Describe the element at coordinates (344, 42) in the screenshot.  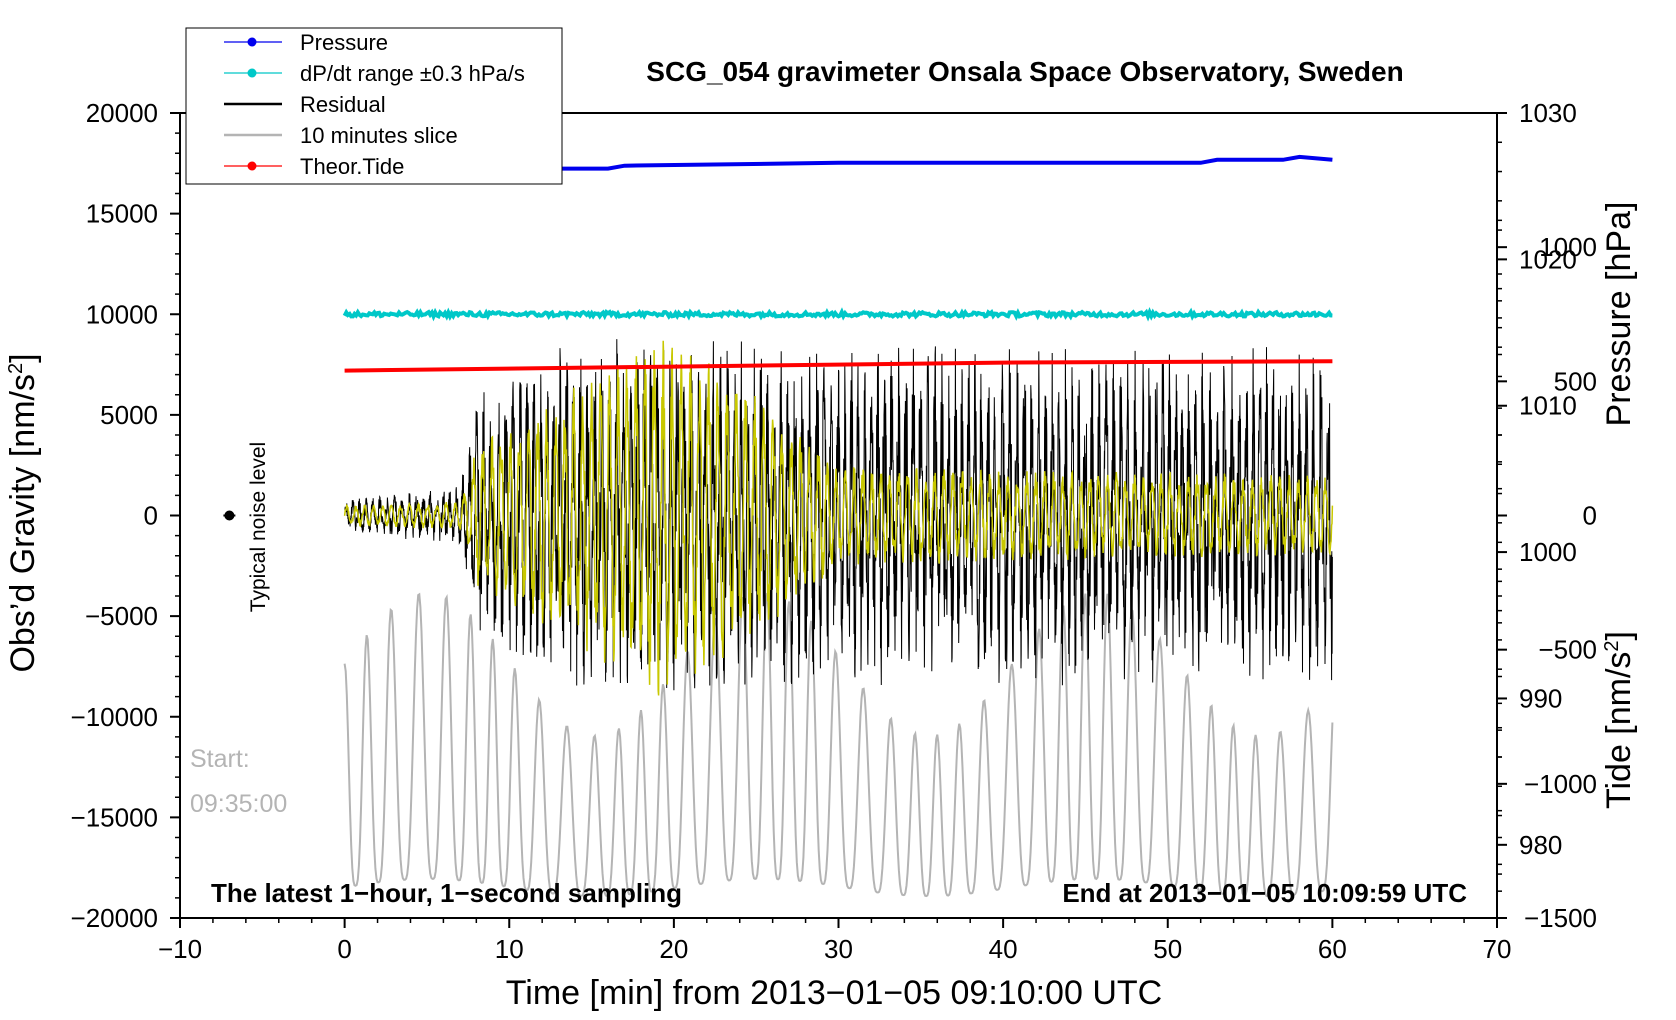
I see `legend-label-0: Pressure` at that location.